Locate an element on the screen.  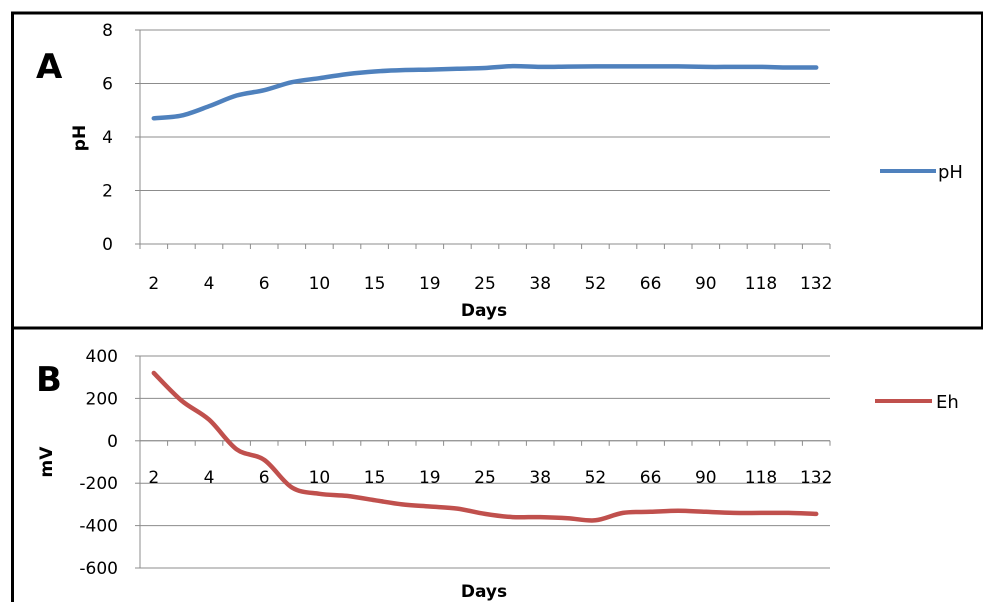
panel-a-x-tick-label: 132 is located at coordinates (816, 284).